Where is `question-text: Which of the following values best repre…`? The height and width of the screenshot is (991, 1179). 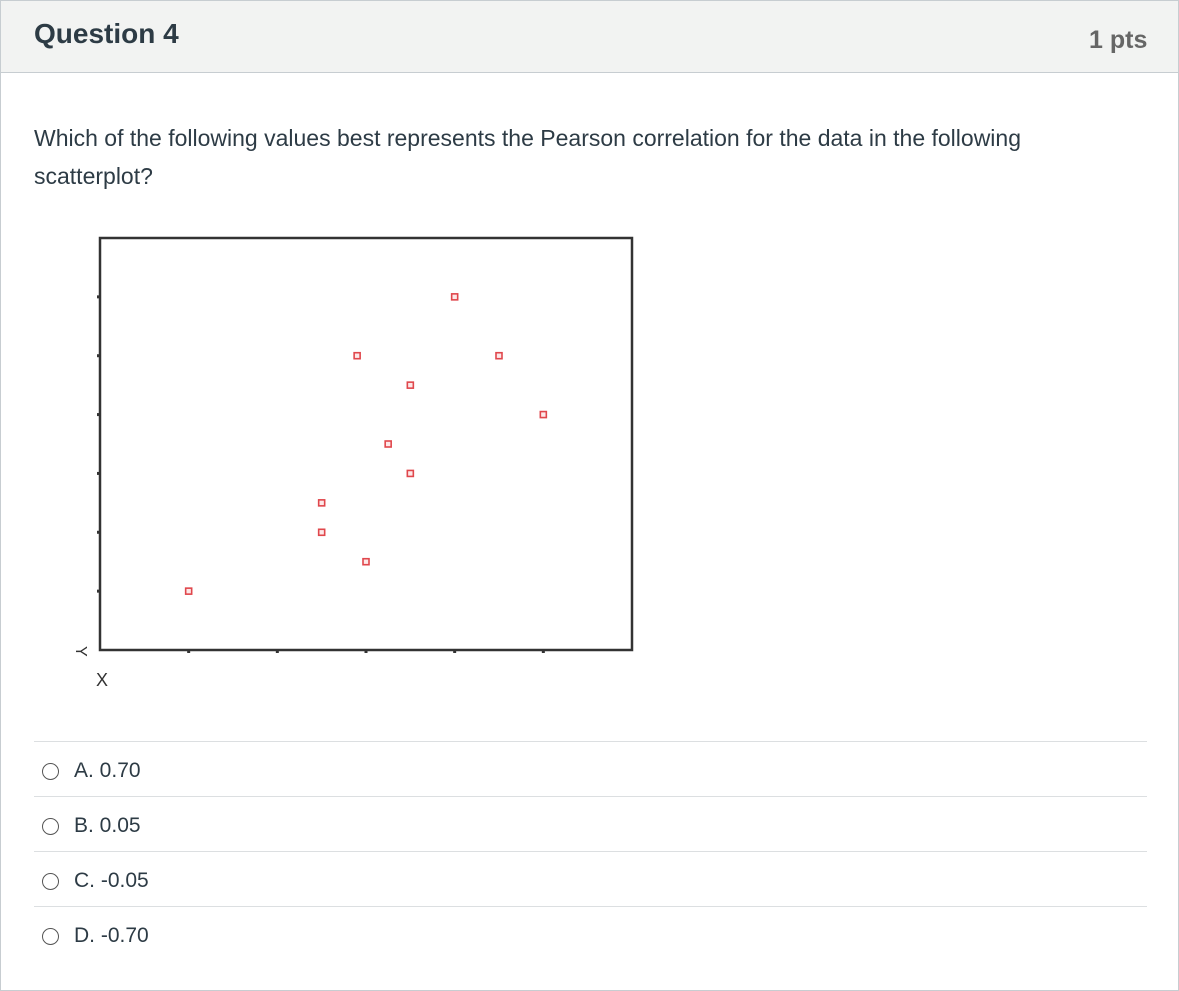
question-text: Which of the following values best repre… is located at coordinates (528, 157).